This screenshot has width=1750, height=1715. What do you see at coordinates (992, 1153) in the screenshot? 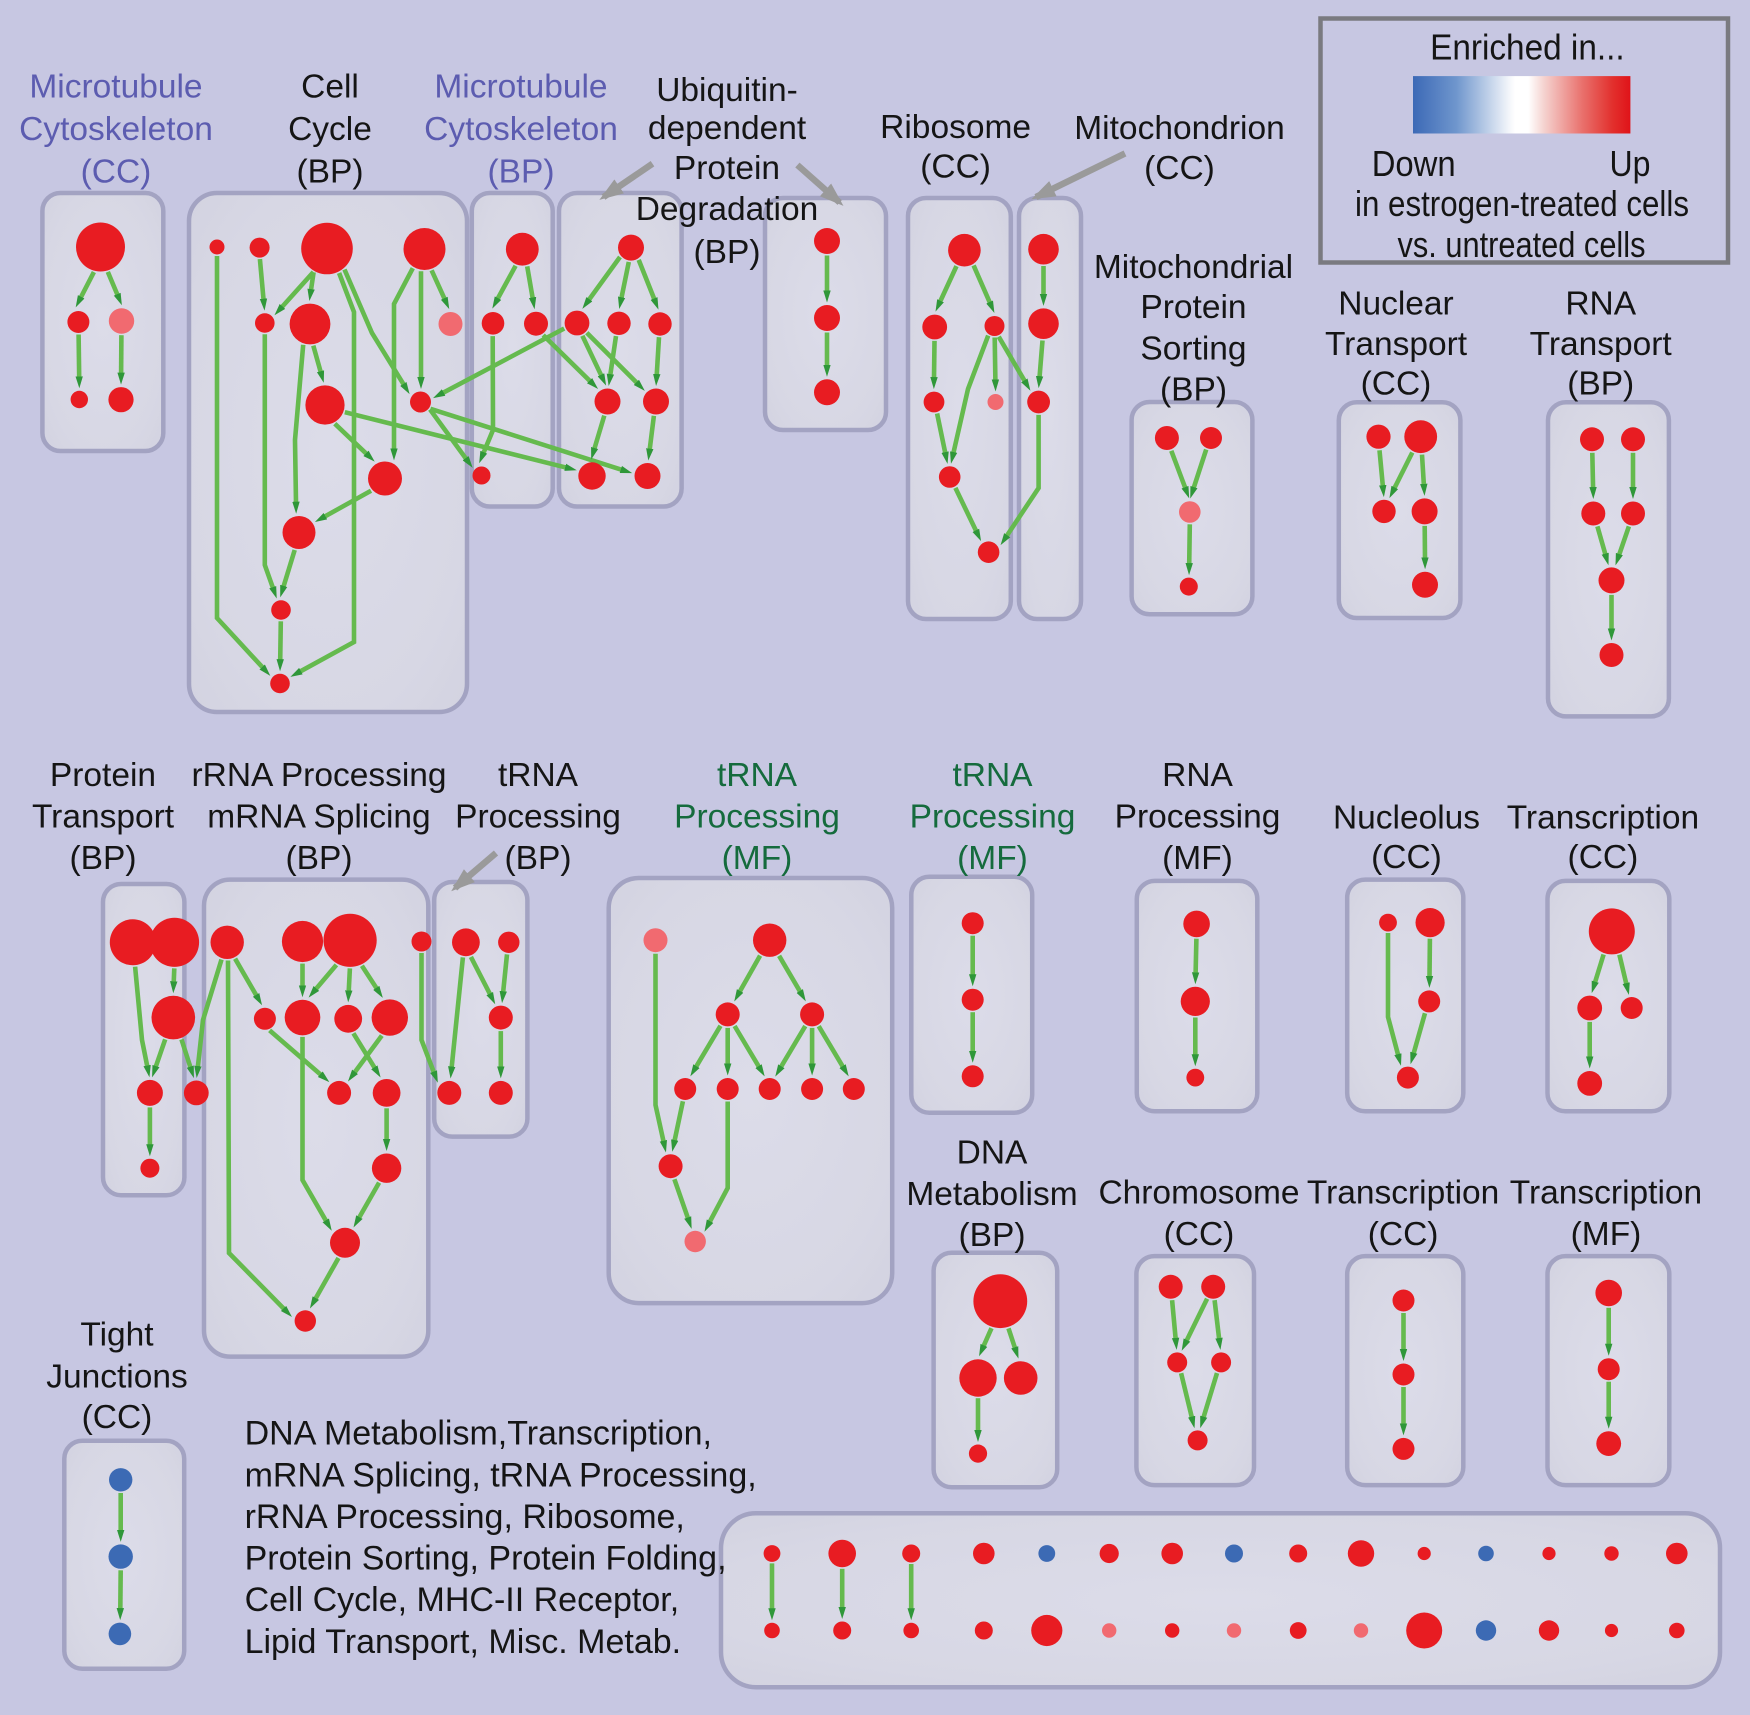
I see `svg-text: DNA` at bounding box center [992, 1153].